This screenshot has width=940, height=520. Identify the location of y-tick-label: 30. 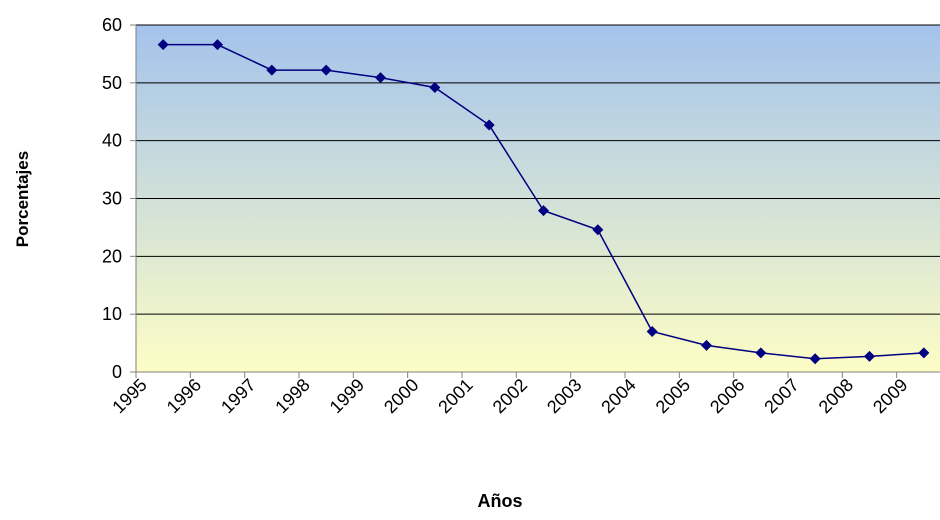
(112, 199).